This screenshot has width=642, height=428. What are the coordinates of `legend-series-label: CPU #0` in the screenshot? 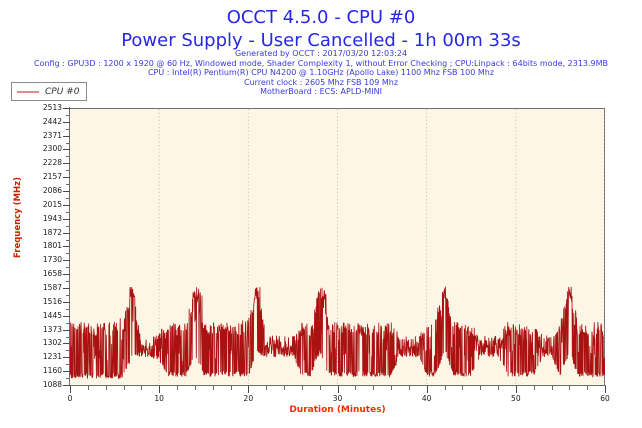 It's located at (62, 91).